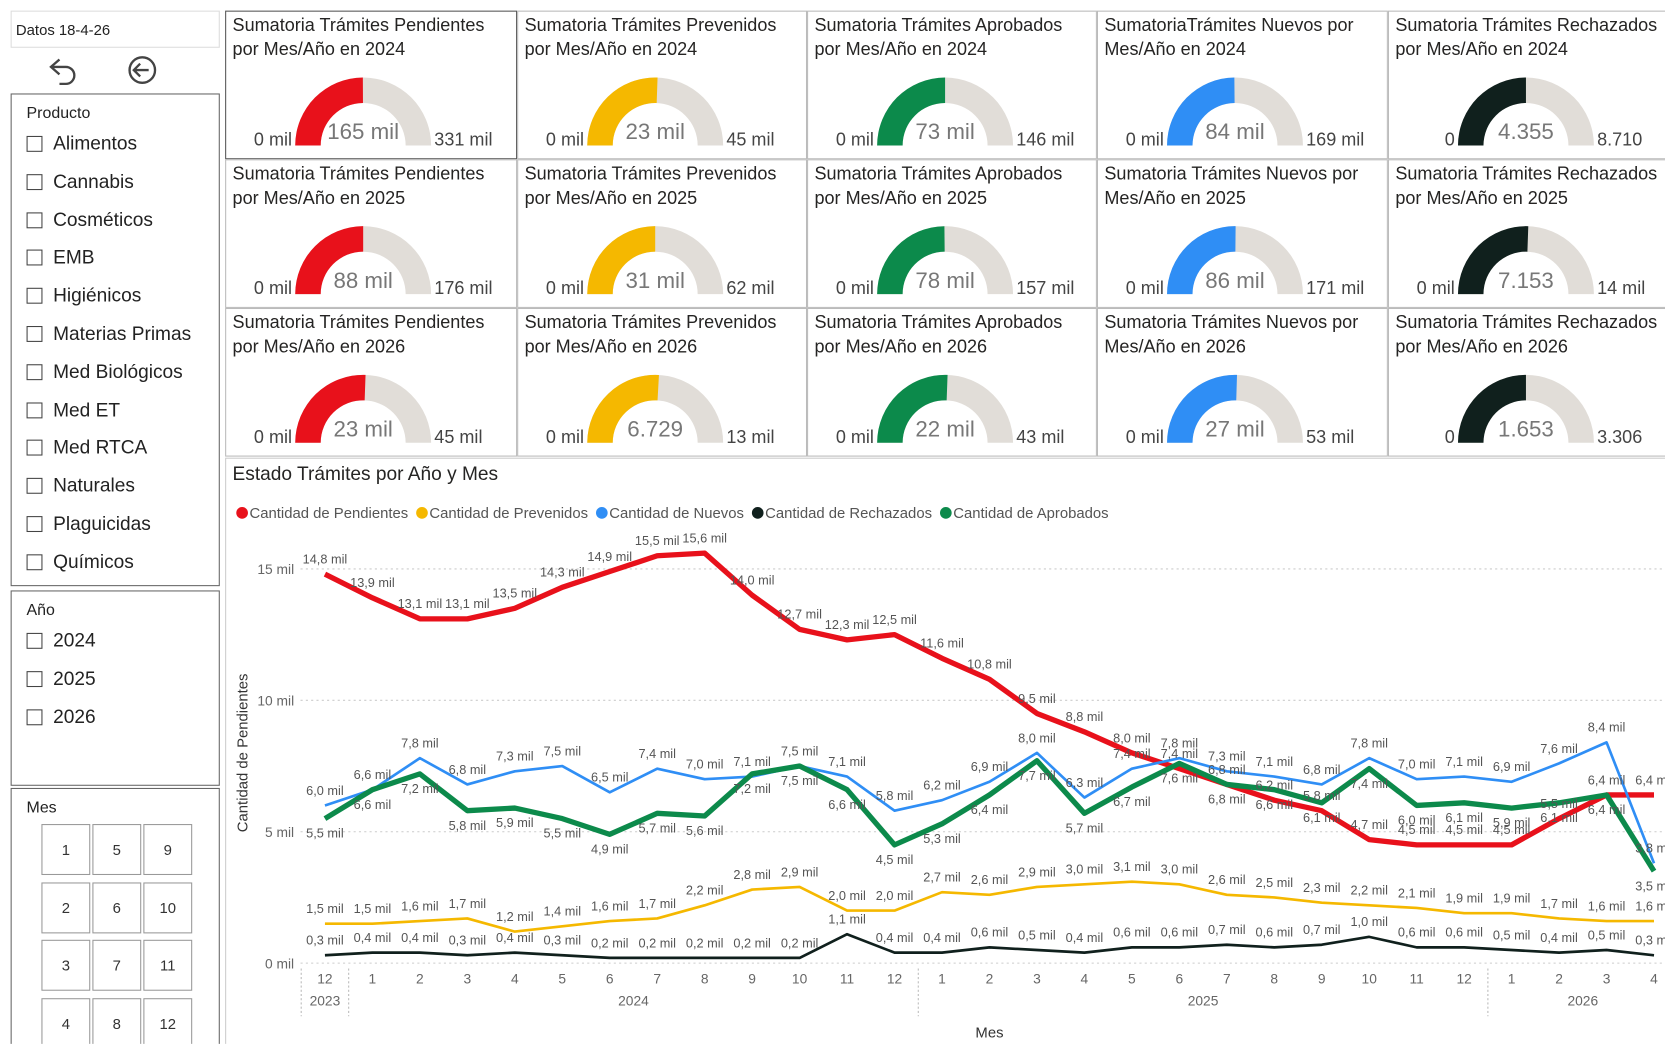  I want to click on month-button: 2, so click(66, 907).